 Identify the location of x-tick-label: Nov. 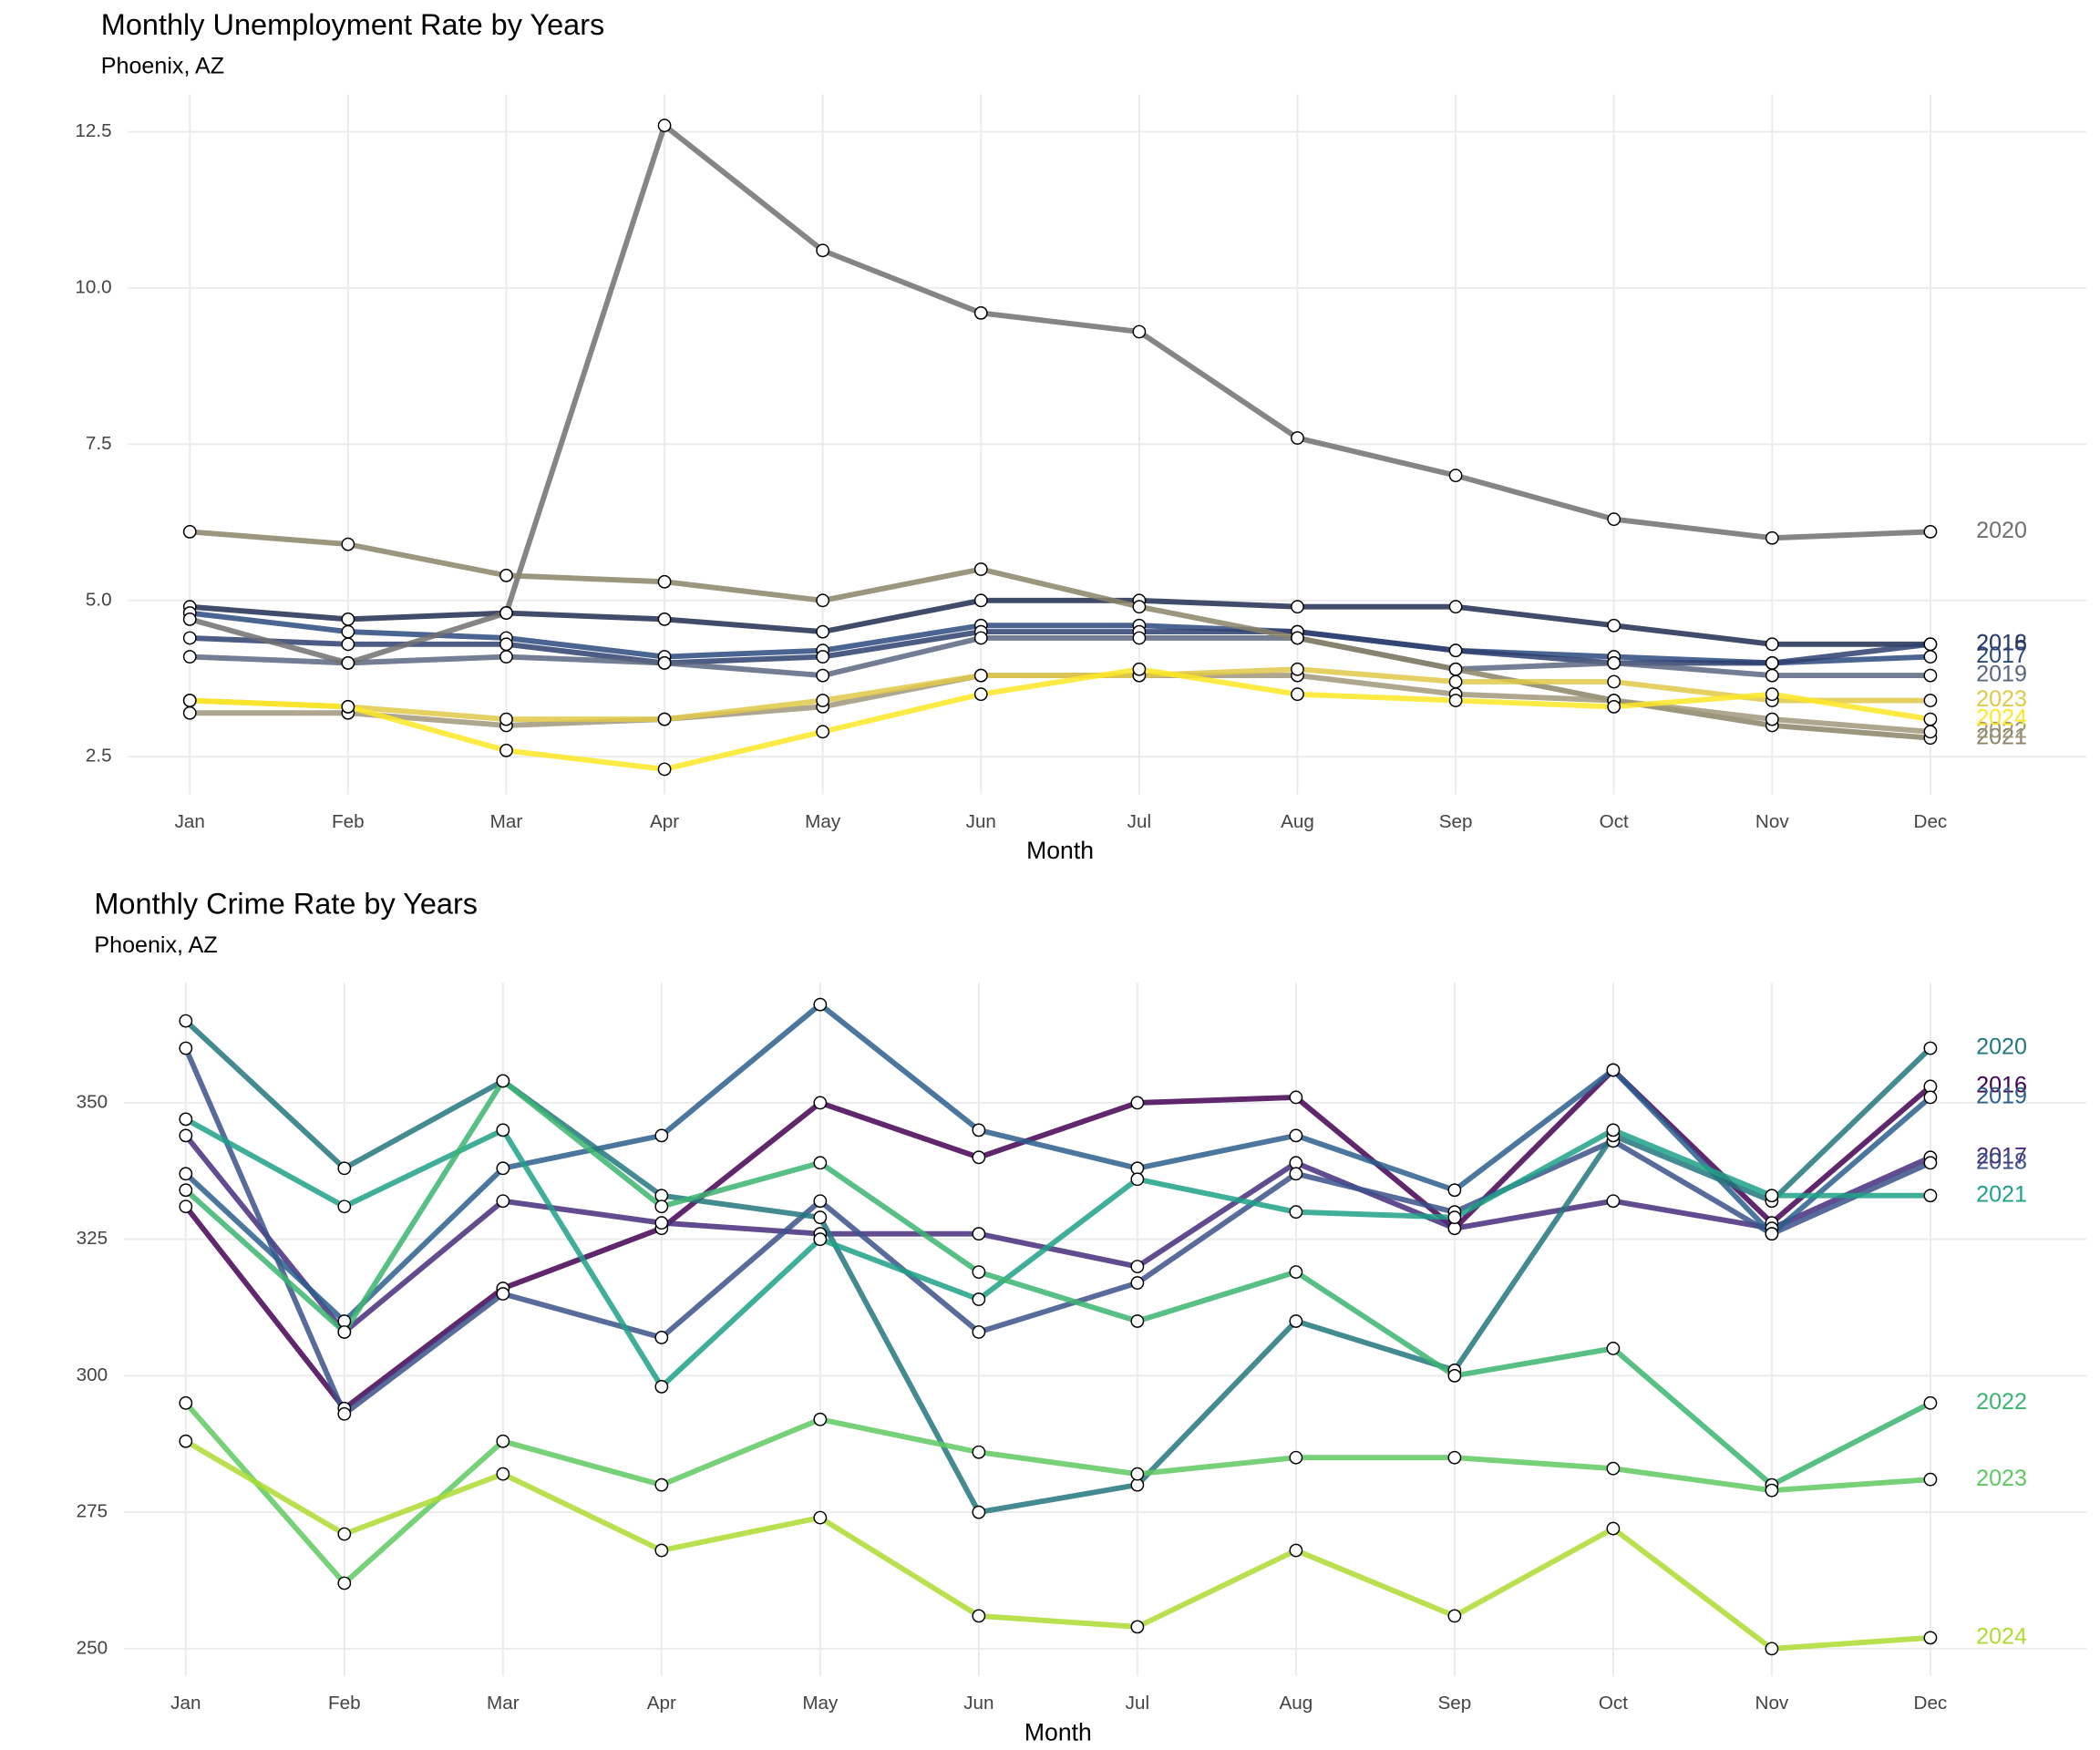
(1772, 822).